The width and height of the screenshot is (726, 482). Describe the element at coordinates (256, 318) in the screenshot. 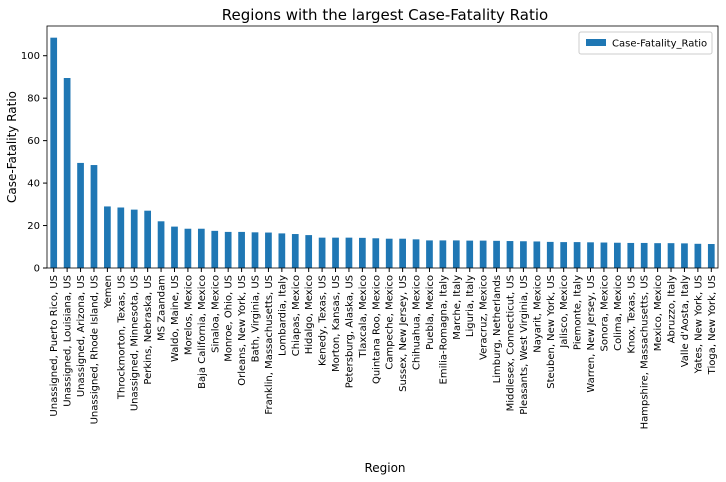

I see `x-tick-label: Bath, Virginia, US` at that location.